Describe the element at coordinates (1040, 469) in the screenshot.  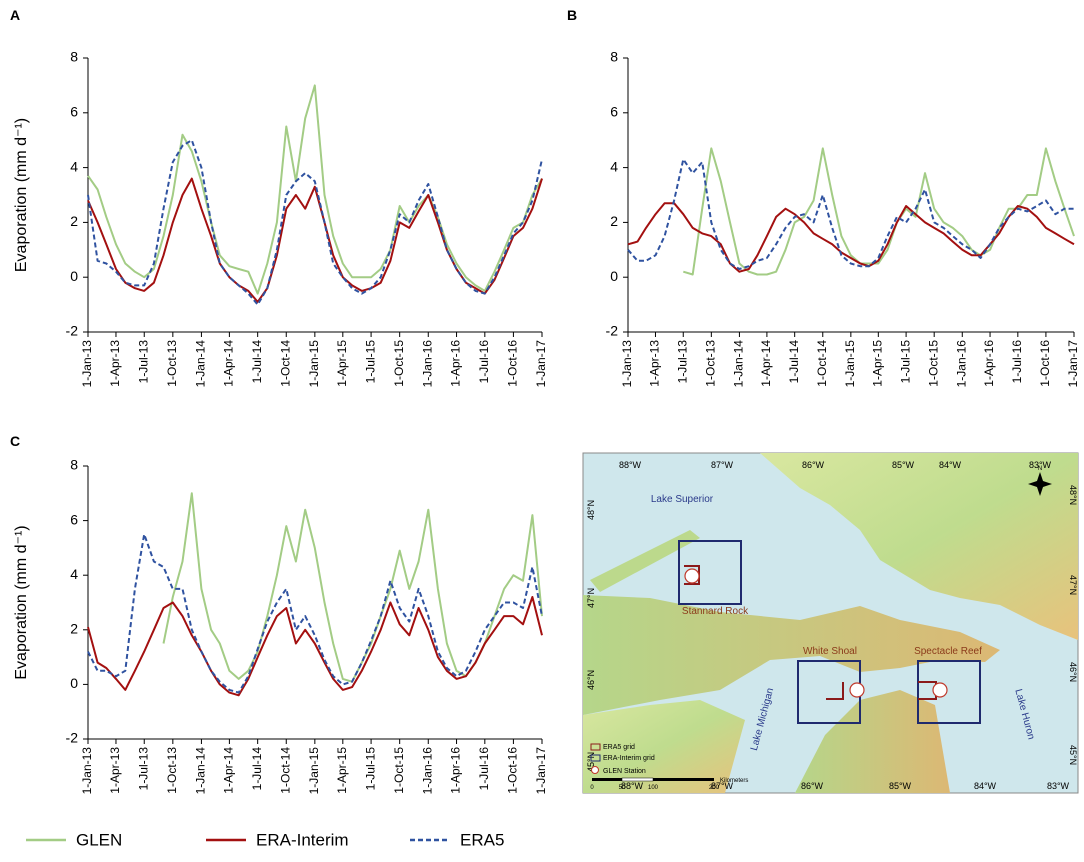
I see `compass-label: N` at that location.